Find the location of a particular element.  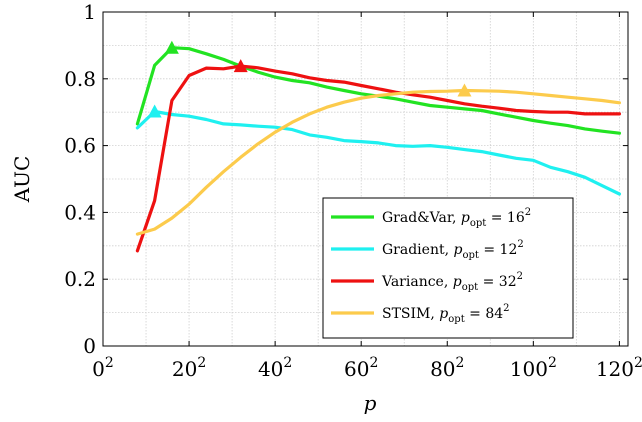

y-tick-labels: 0 0.2 0.4 0.6 0.8 1 is located at coordinates (80, 179).